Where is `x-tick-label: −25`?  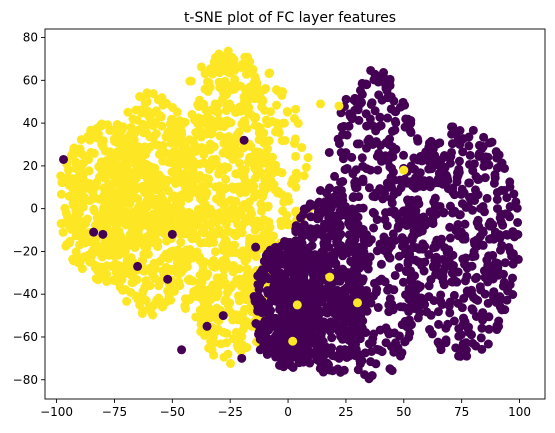
x-tick-label: −25 is located at coordinates (230, 412).